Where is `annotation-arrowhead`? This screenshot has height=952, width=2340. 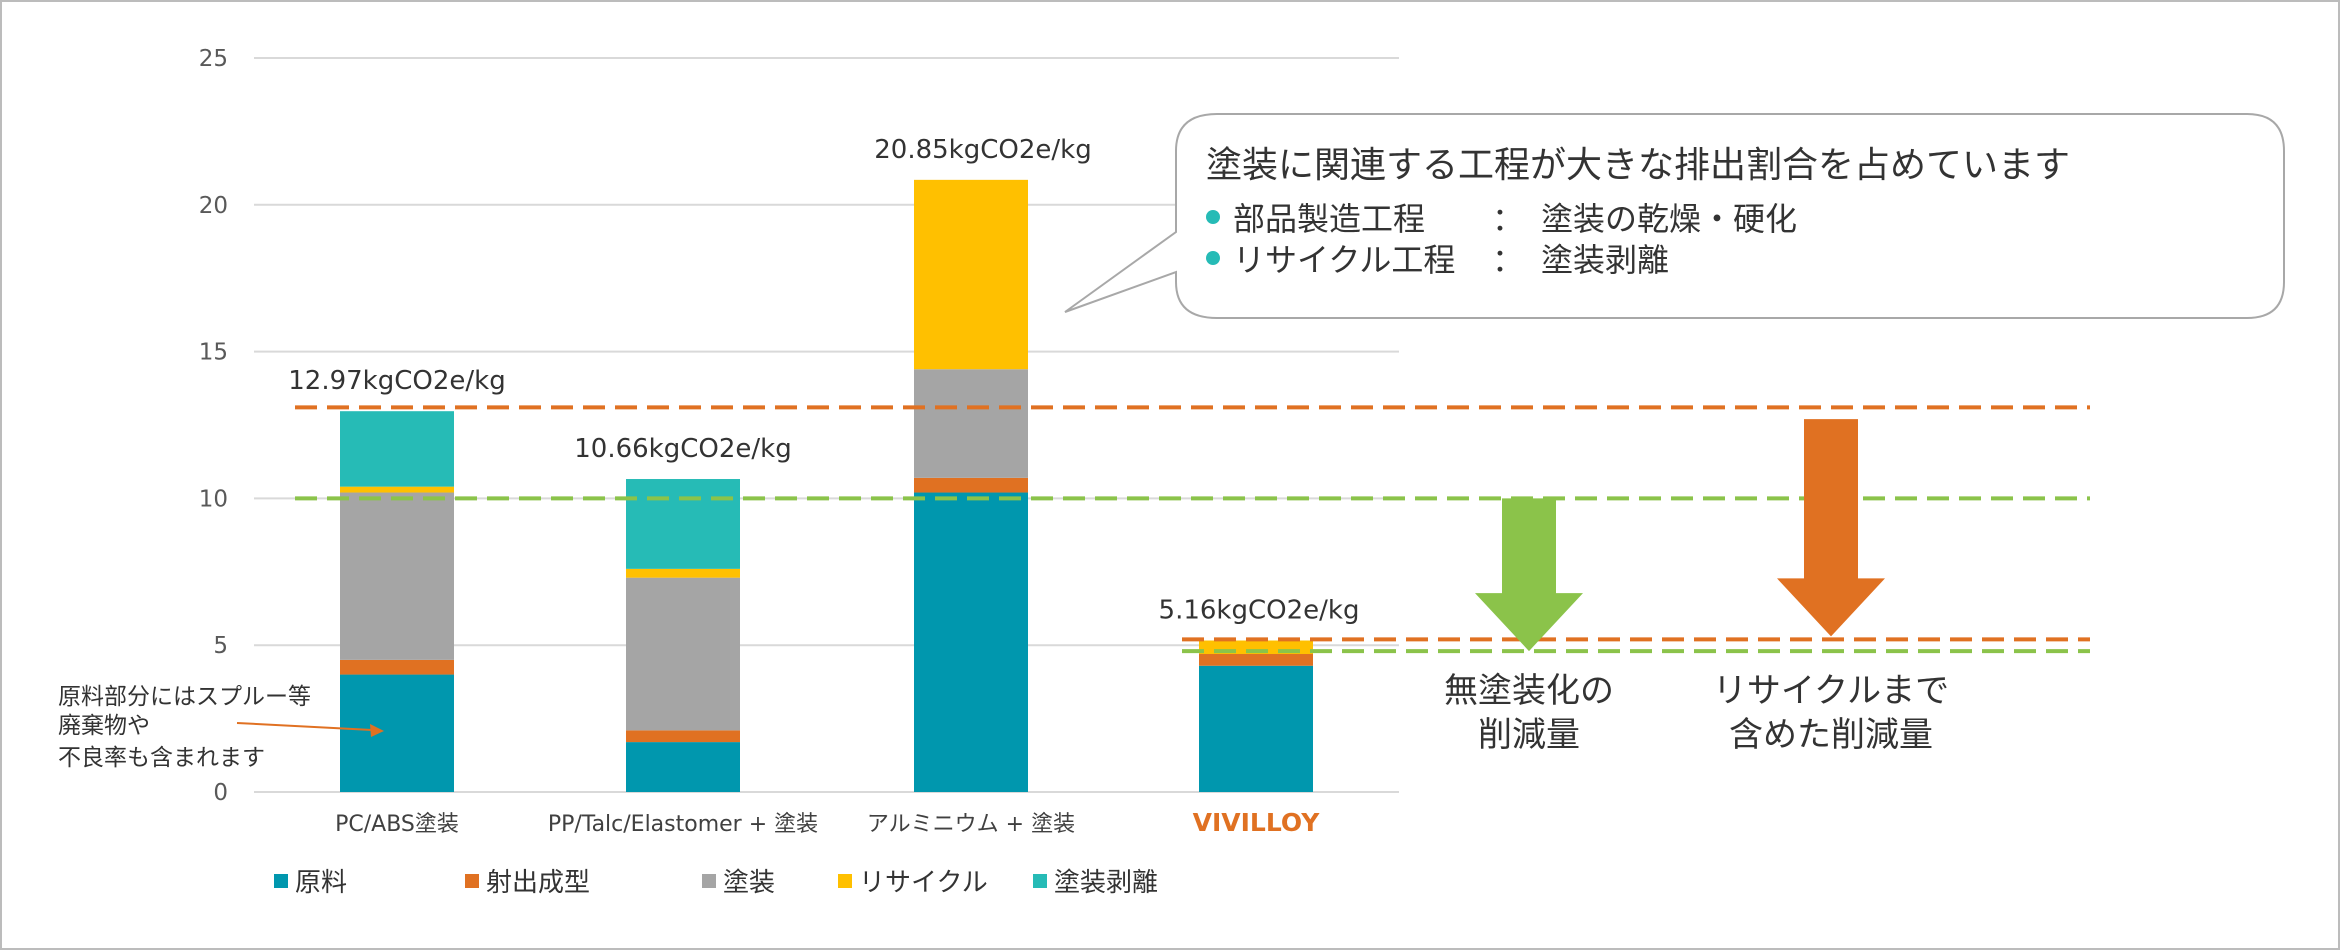 annotation-arrowhead is located at coordinates (377, 730).